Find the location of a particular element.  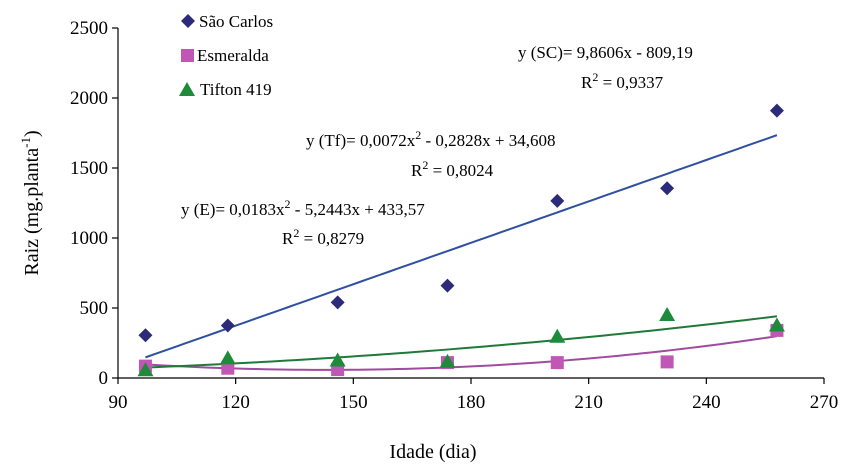

equation-e-part1: y (E)= 0,0183x is located at coordinates (233, 209).